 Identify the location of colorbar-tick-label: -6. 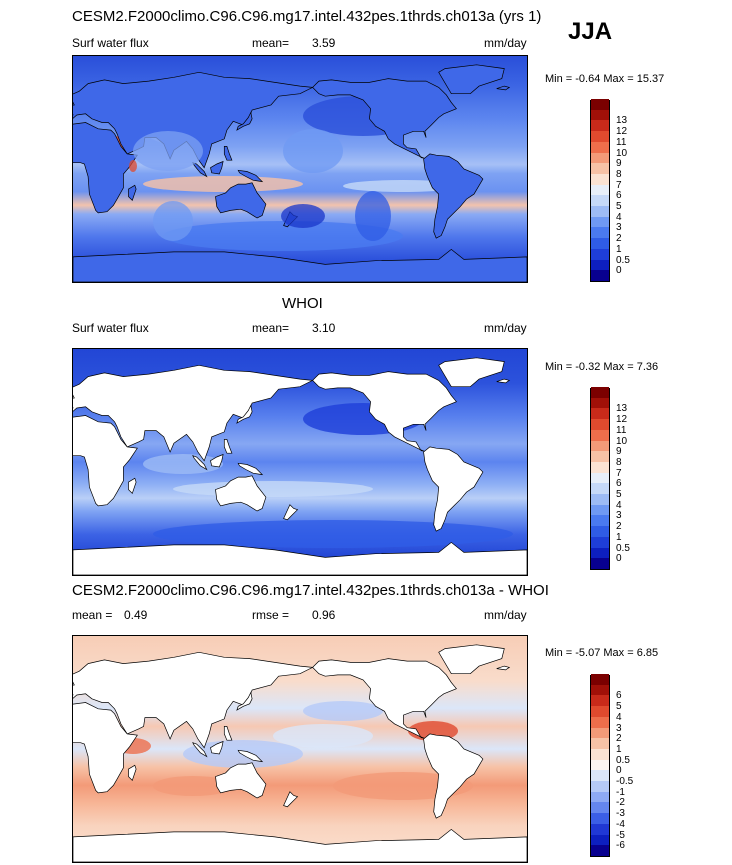
(620, 846).